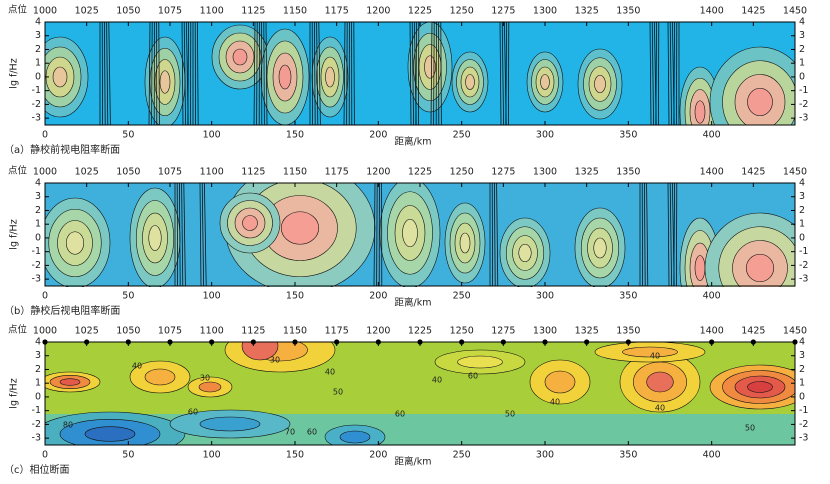 The width and height of the screenshot is (830, 484). What do you see at coordinates (712, 331) in the screenshot?
I see `x2-tick-label: 1400` at bounding box center [712, 331].